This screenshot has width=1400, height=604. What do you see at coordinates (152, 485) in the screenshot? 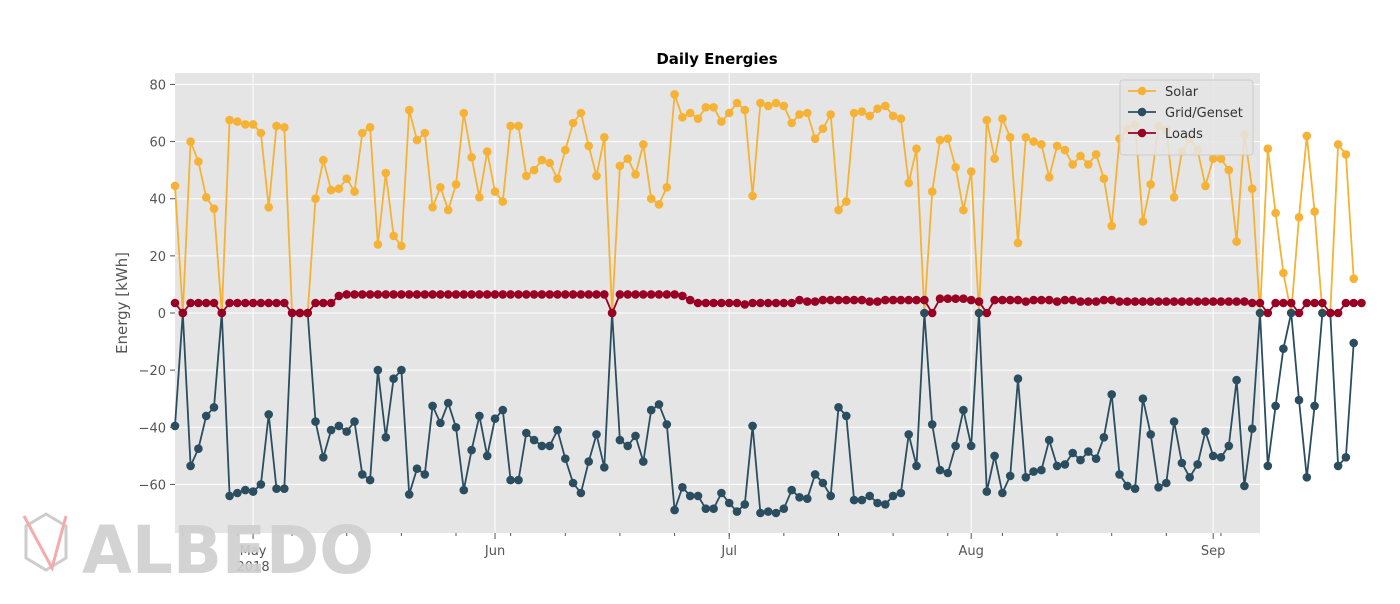
I see `y-tick-label: −60` at bounding box center [152, 485].